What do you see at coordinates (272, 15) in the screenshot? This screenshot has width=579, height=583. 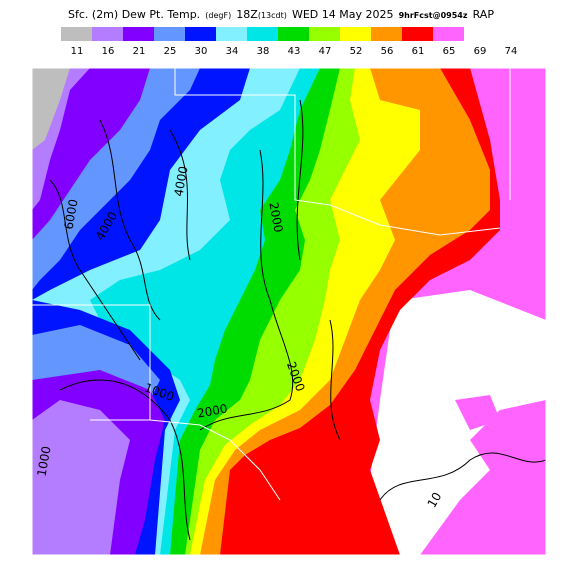 I see `title-part: (13cdt)` at bounding box center [272, 15].